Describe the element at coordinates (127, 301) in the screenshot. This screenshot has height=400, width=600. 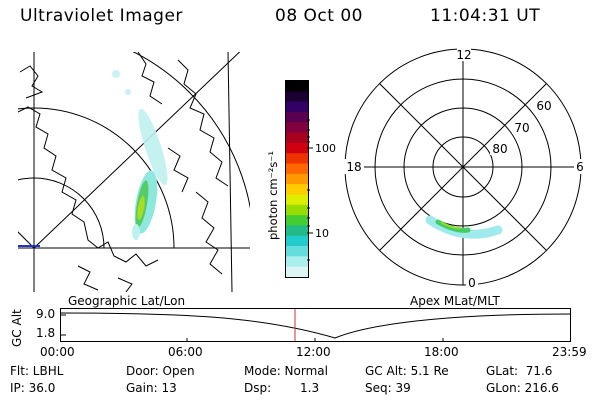
I see `geographic-label: Geographic Lat/Lon` at that location.